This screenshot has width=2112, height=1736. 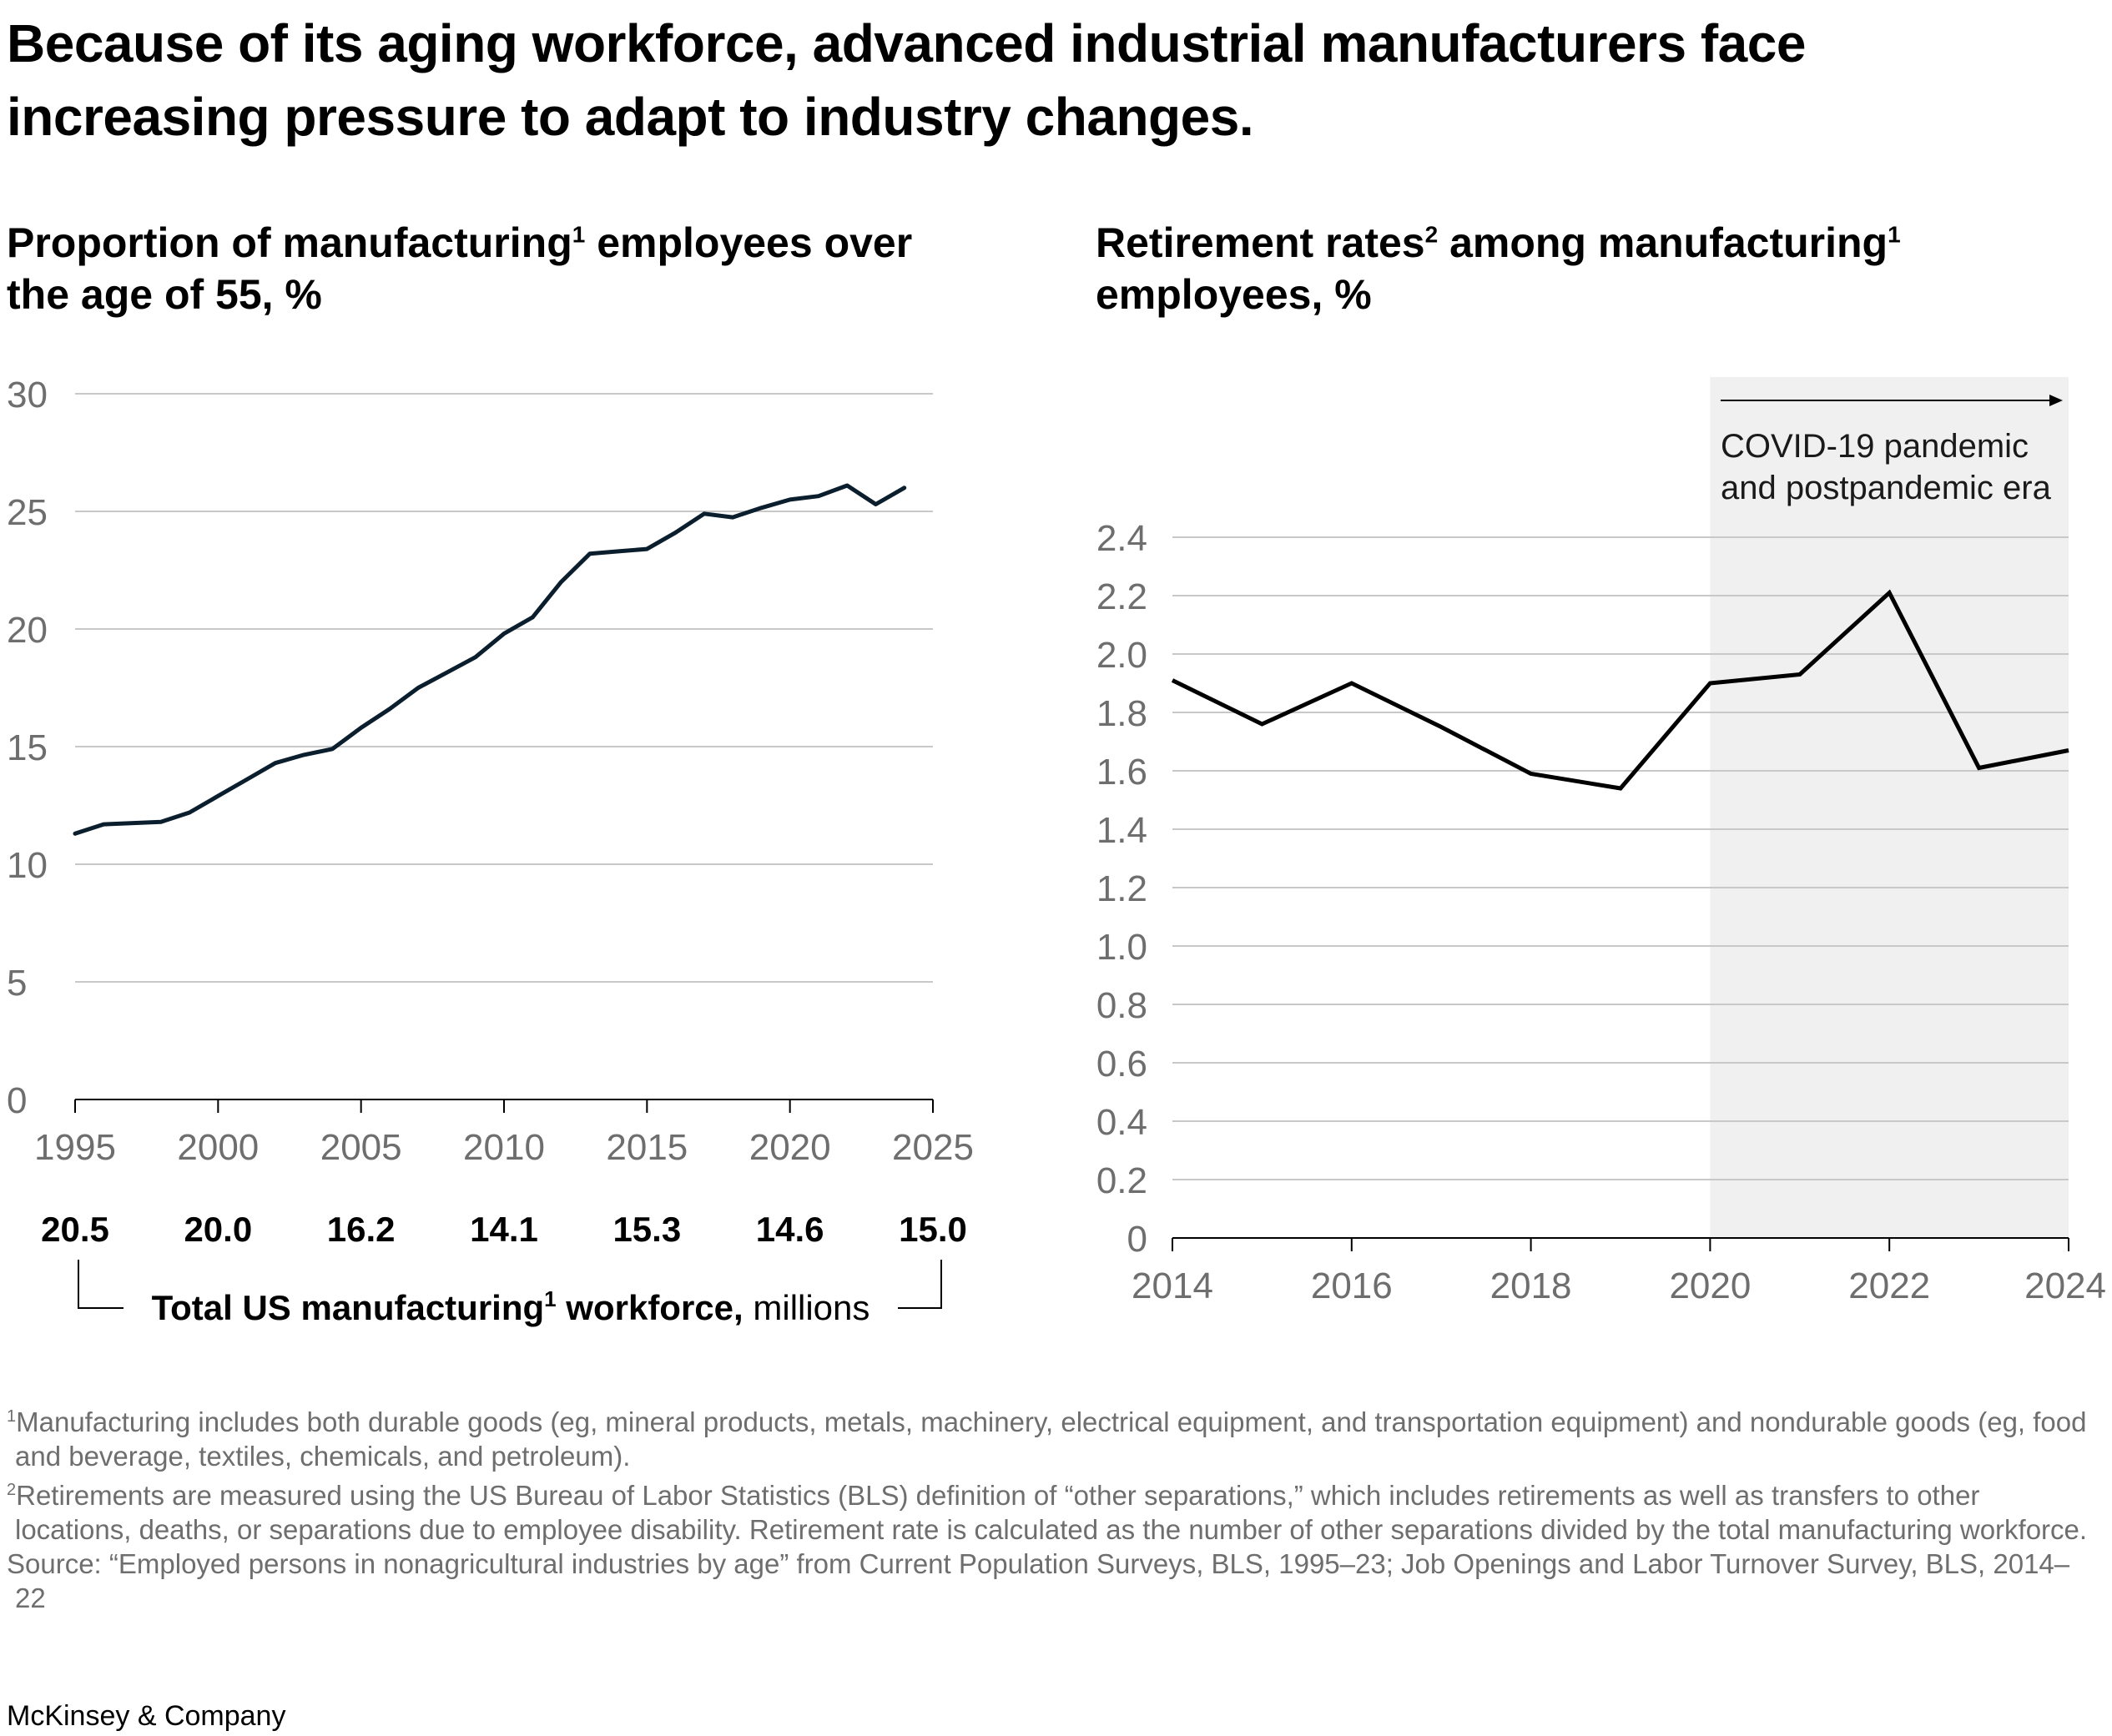 I want to click on right-y-tick-label: 1.6, so click(x=1121, y=772).